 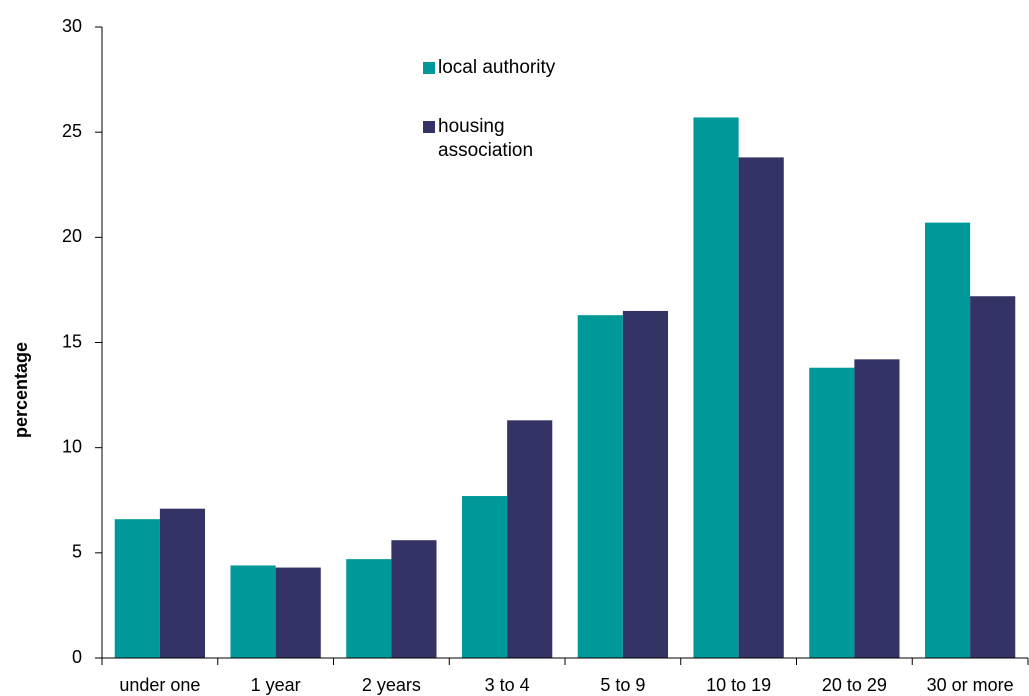 I want to click on y-tick-label: 5, so click(x=77, y=552).